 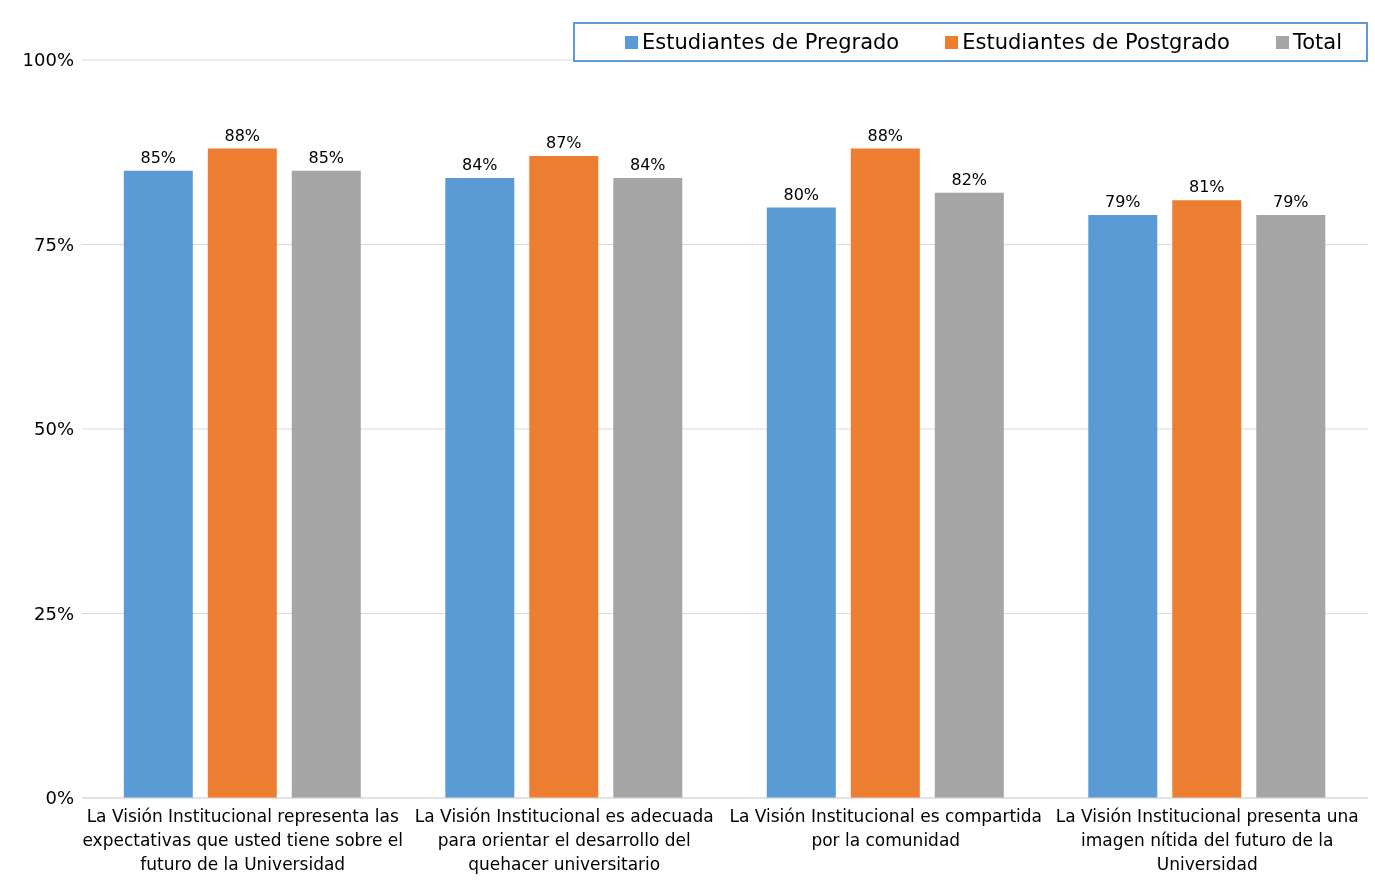 I want to click on x-tick-label: La Visión Institucional representa las expectativas que usted tiene sobre el futuro de la Universidad, so click(x=243, y=840).